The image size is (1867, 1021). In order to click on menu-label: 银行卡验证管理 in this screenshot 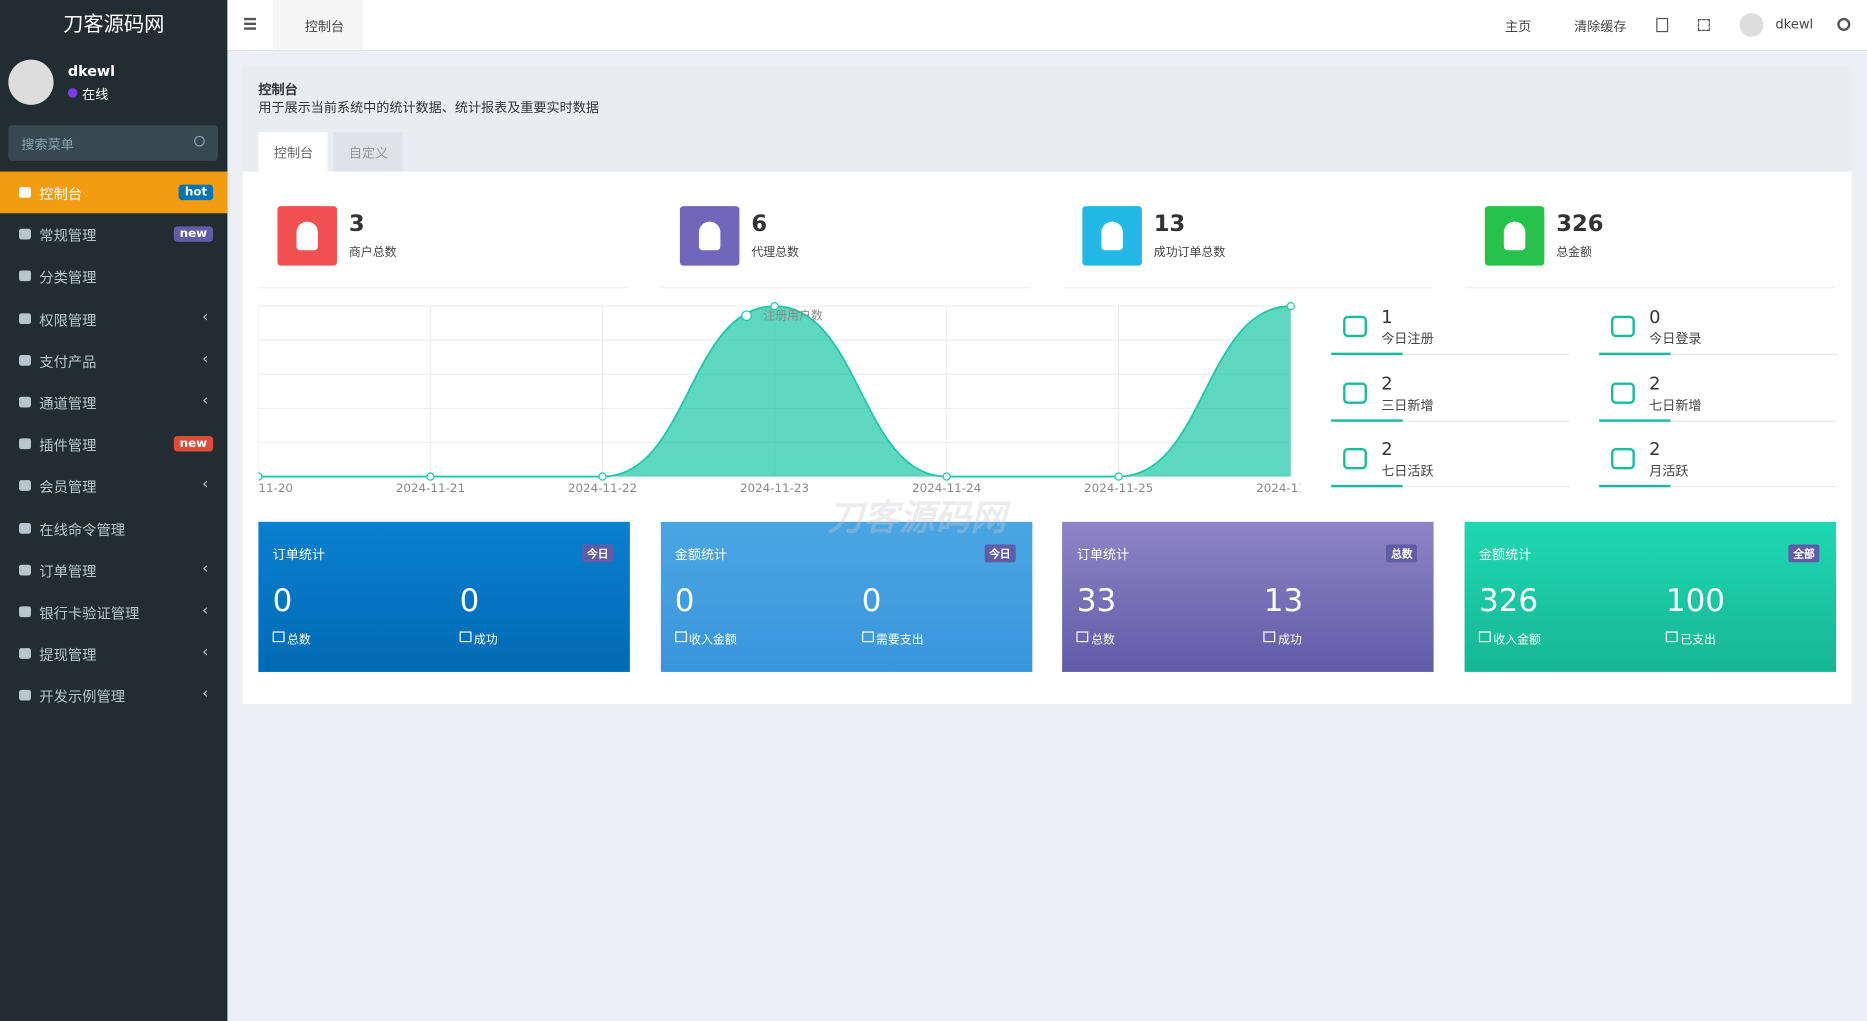, I will do `click(89, 613)`.